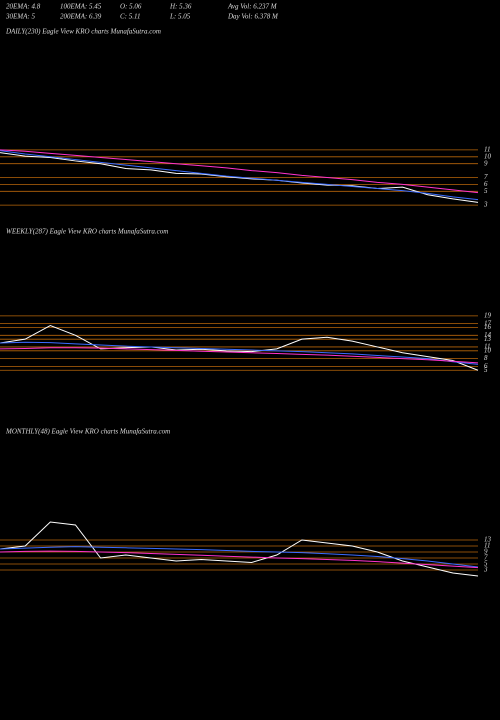  I want to click on header-stat: L: 5.05, so click(180, 17).